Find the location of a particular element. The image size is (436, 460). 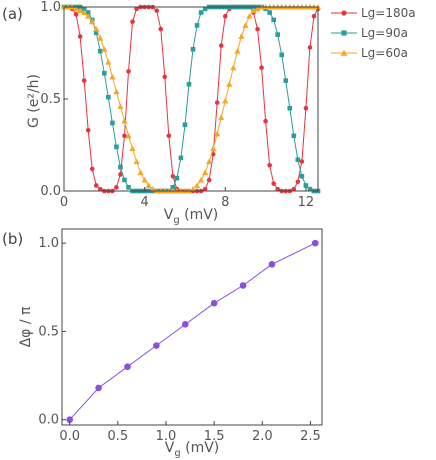

panel-b-ytick-label: 1.0 is located at coordinates (48, 243).